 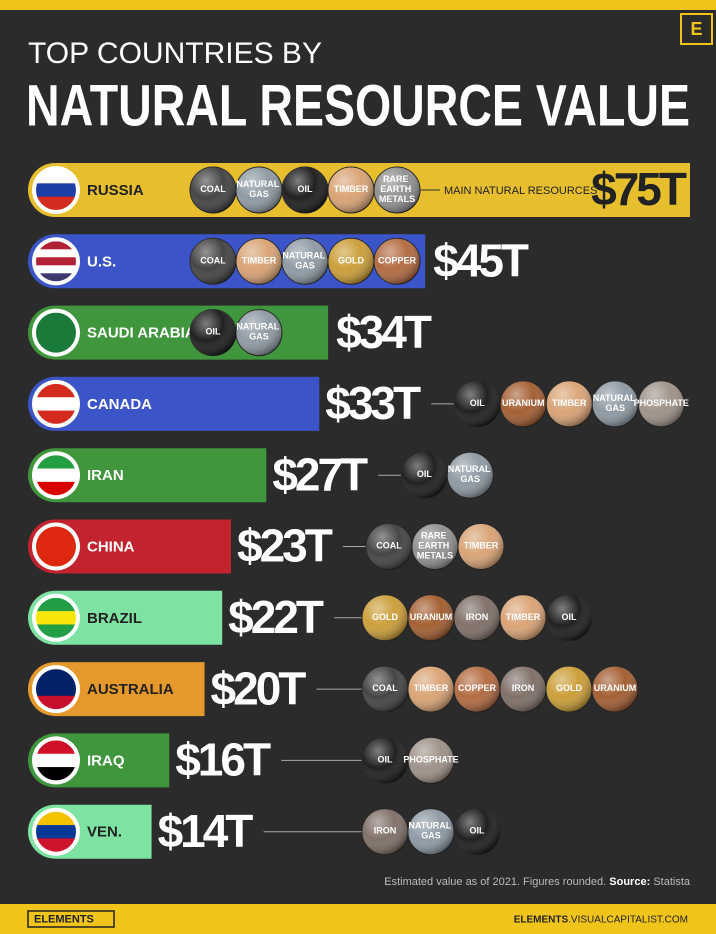 What do you see at coordinates (223, 760) in the screenshot?
I see `value-label: $16T` at bounding box center [223, 760].